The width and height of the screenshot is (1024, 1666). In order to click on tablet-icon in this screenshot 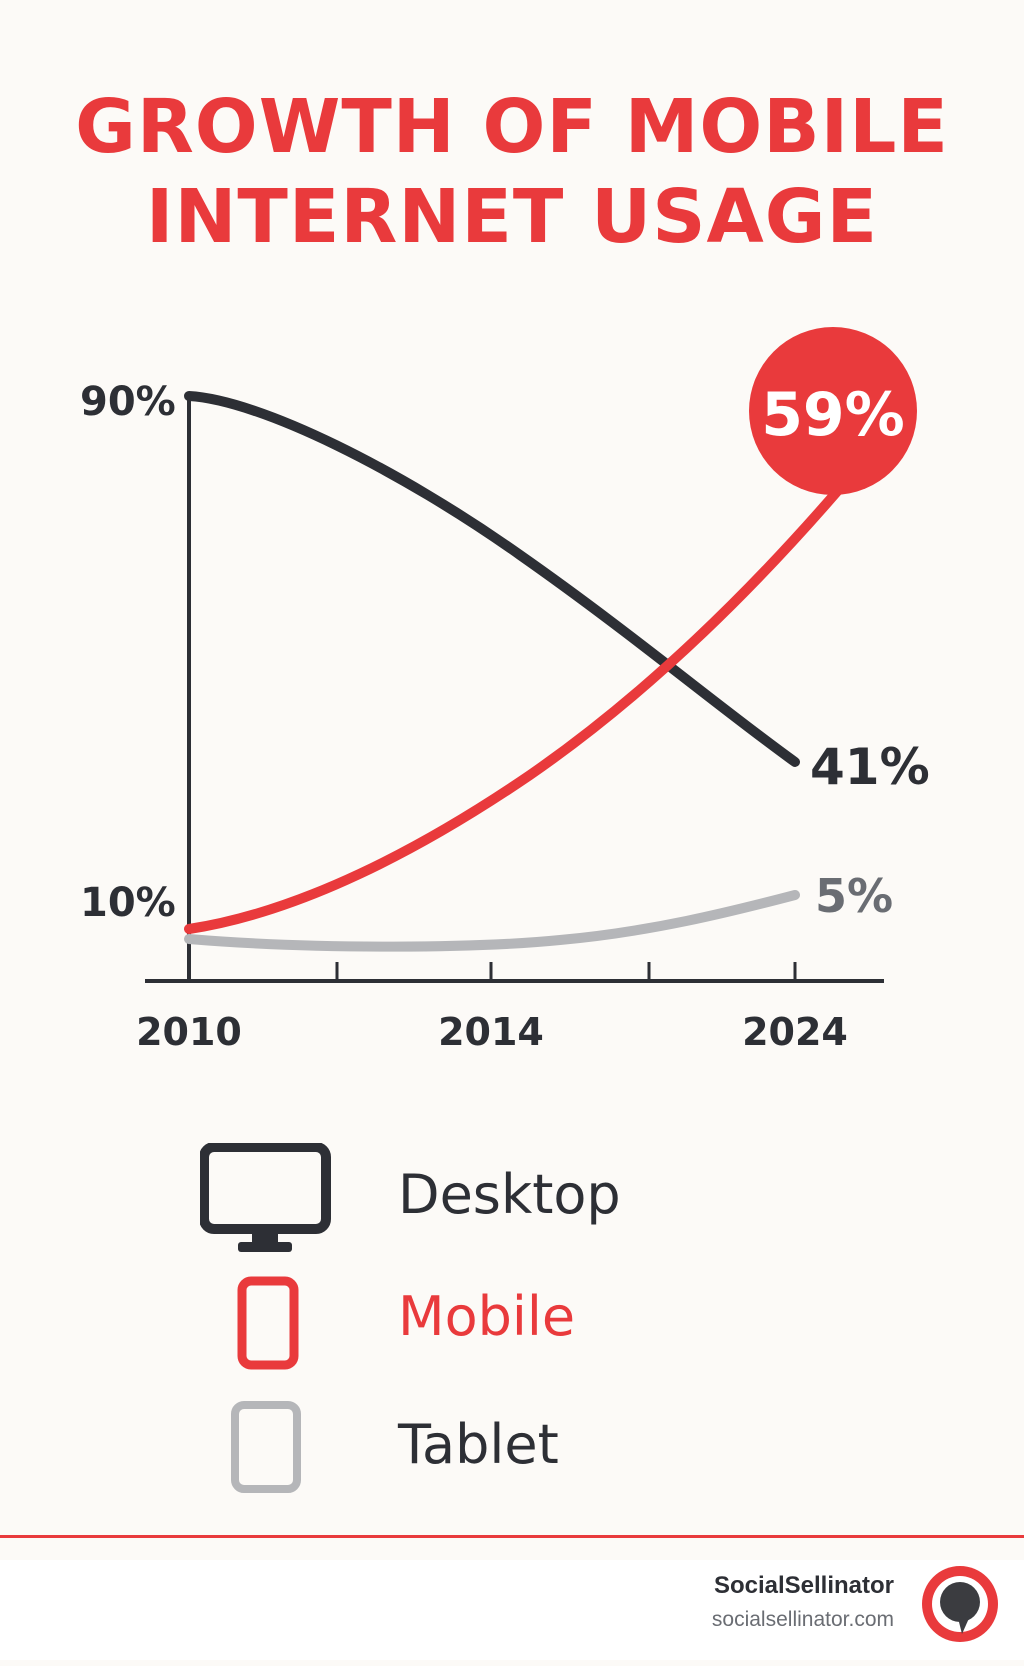, I will do `click(266, 1447)`.